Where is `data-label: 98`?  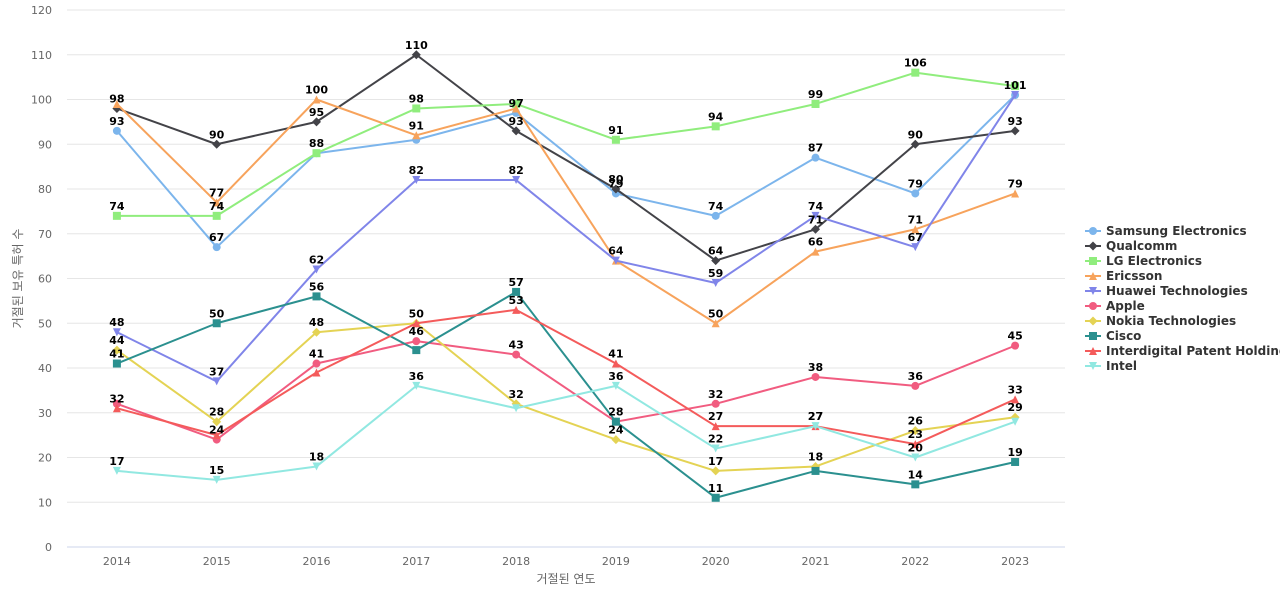 data-label: 98 is located at coordinates (416, 98).